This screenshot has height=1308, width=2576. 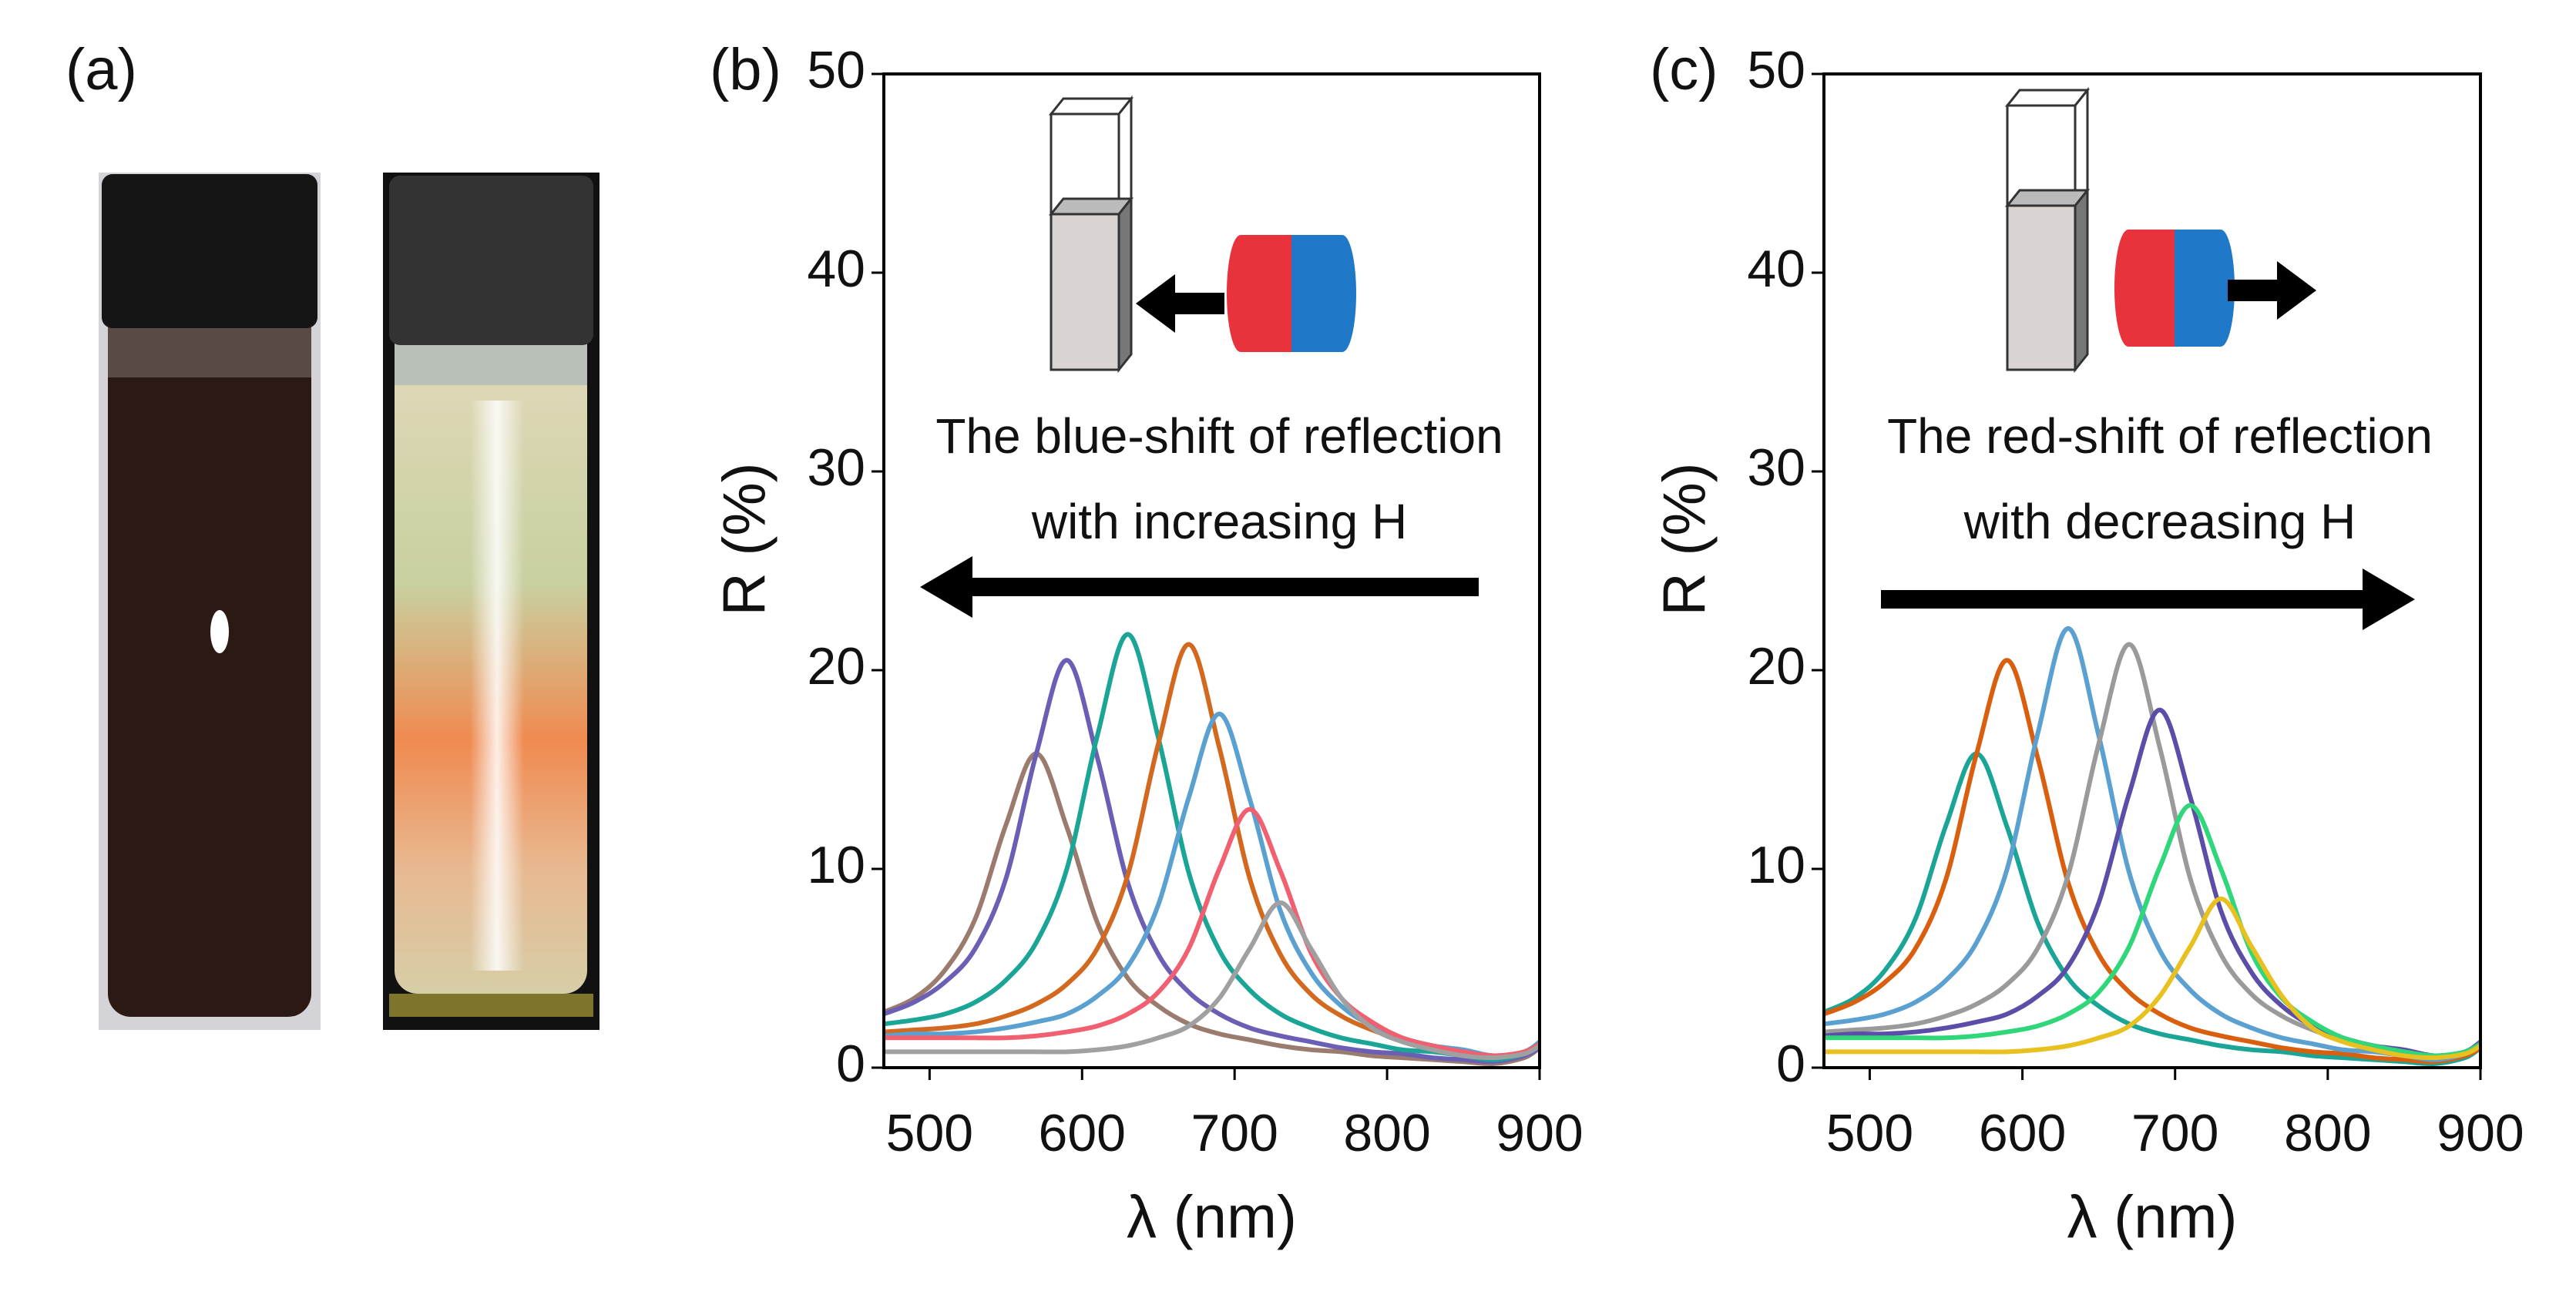 I want to click on annotation: The blue-shift of reflection, so click(x=1219, y=436).